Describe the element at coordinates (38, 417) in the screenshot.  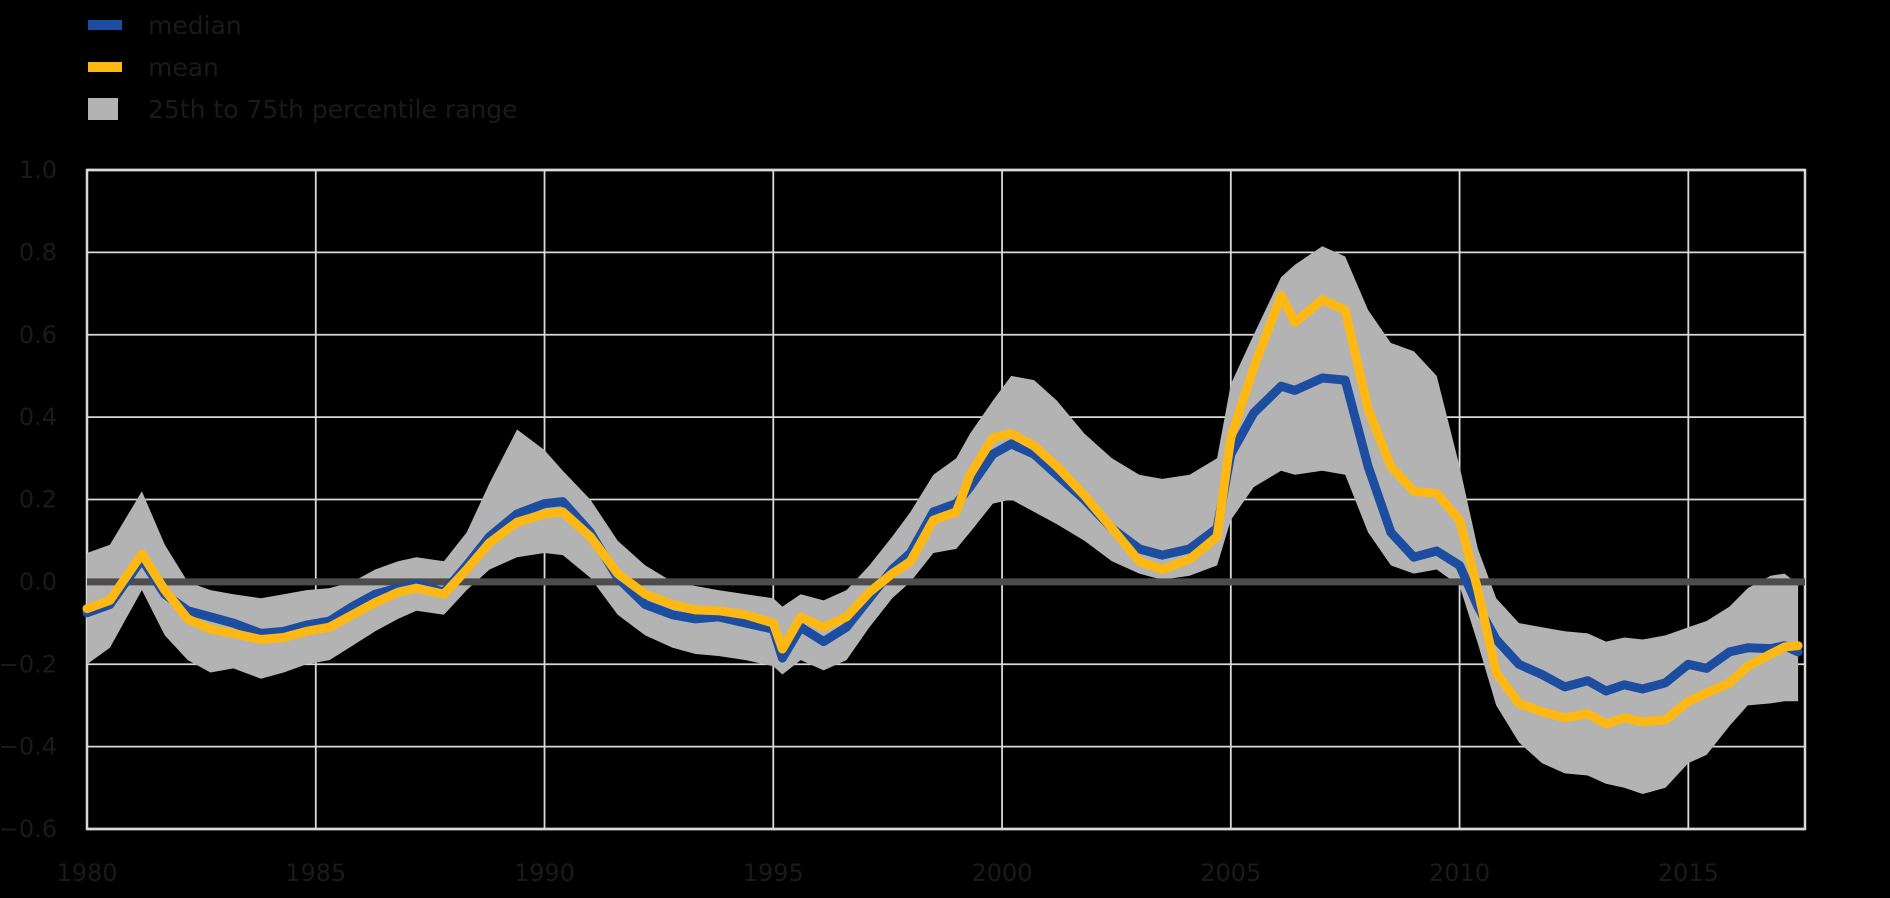
I see `y-tick-label: 0.4` at that location.